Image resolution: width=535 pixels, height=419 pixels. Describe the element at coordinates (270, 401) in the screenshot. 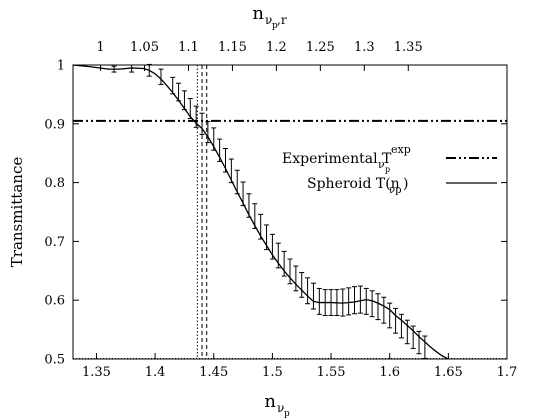

I see `x-label-main: n` at that location.